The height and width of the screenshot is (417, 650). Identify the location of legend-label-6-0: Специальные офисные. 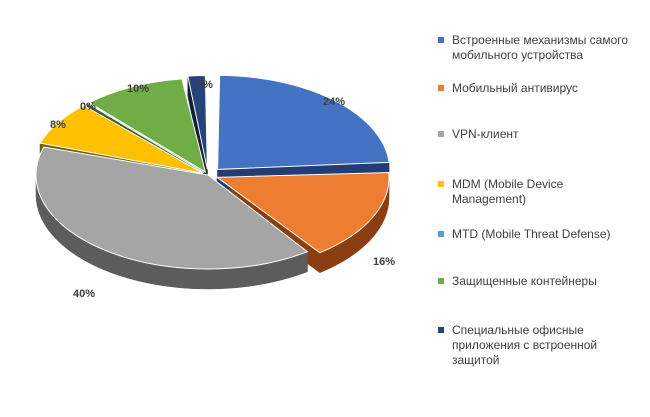
(518, 330).